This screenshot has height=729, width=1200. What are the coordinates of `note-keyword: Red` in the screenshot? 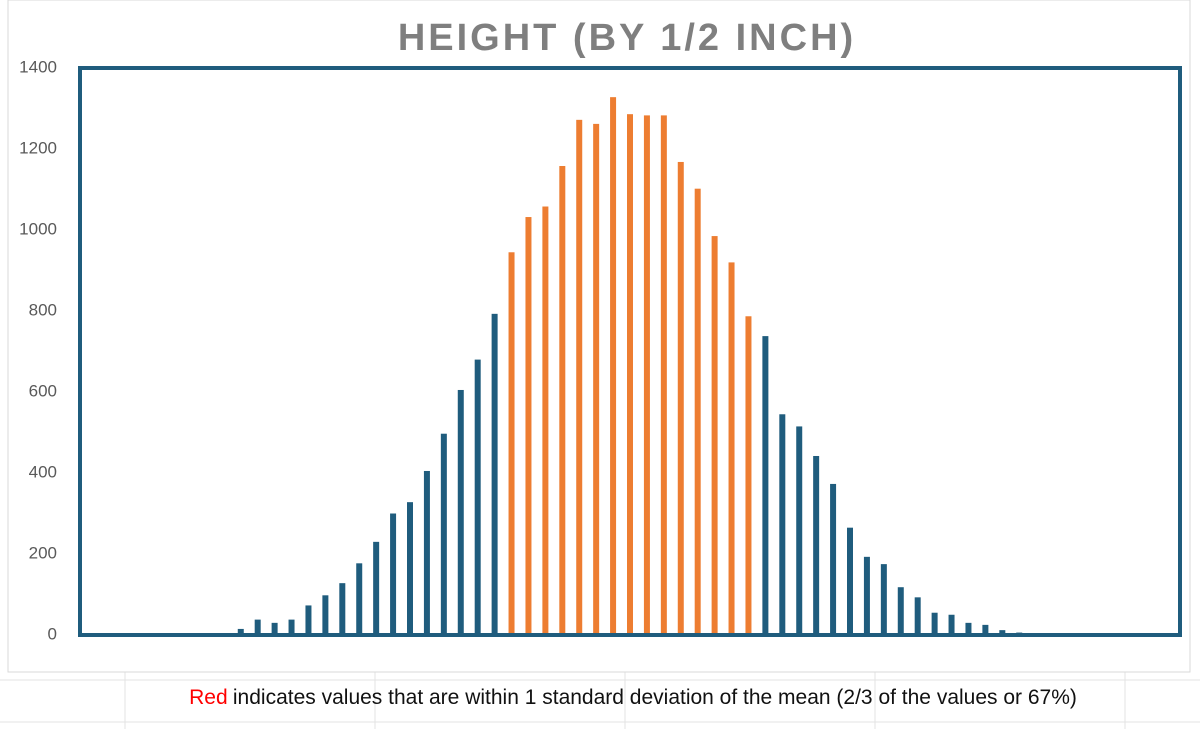 It's located at (208, 697).